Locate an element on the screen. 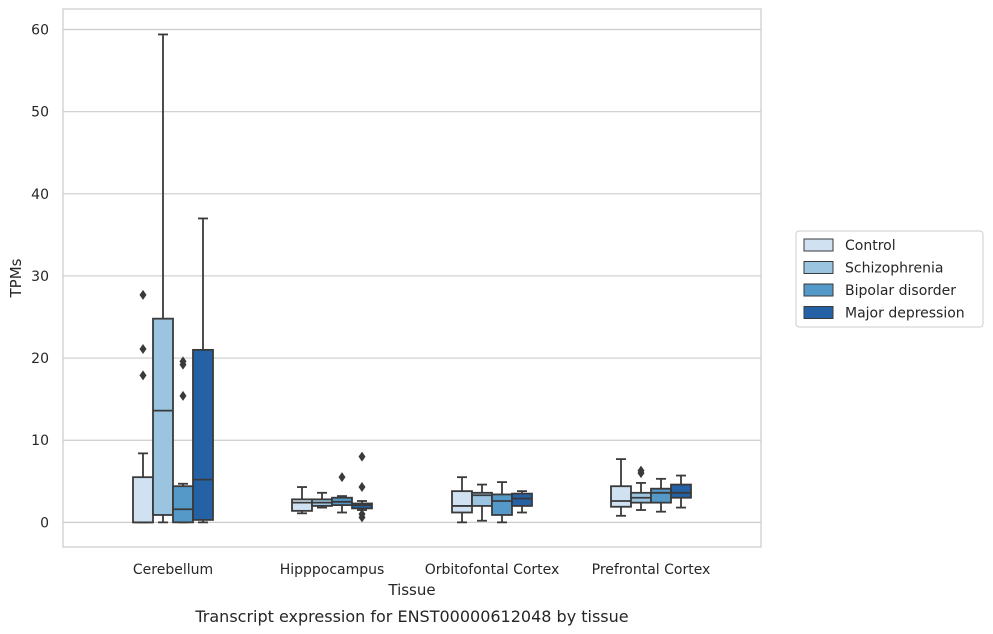  y-tick-label: 60 is located at coordinates (40, 31).